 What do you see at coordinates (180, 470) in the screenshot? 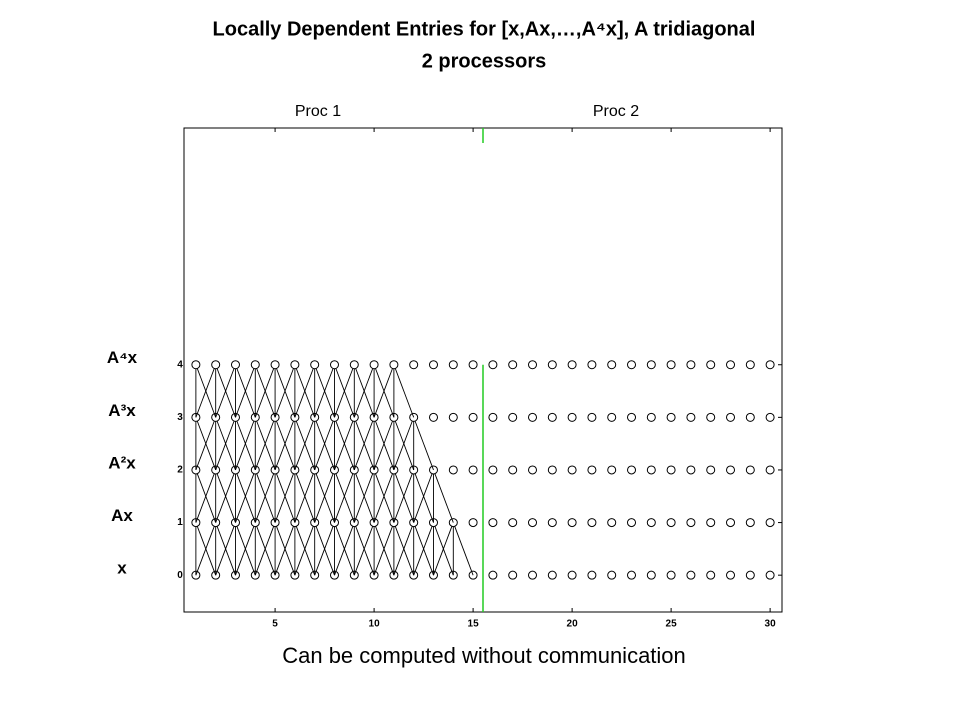
I see `y-tick-label: 2` at bounding box center [180, 470].